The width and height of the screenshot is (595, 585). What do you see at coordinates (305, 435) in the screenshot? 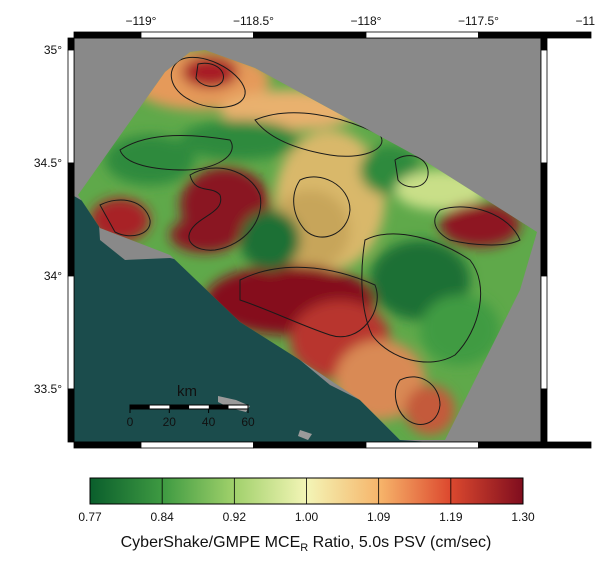
I see `island` at bounding box center [305, 435].